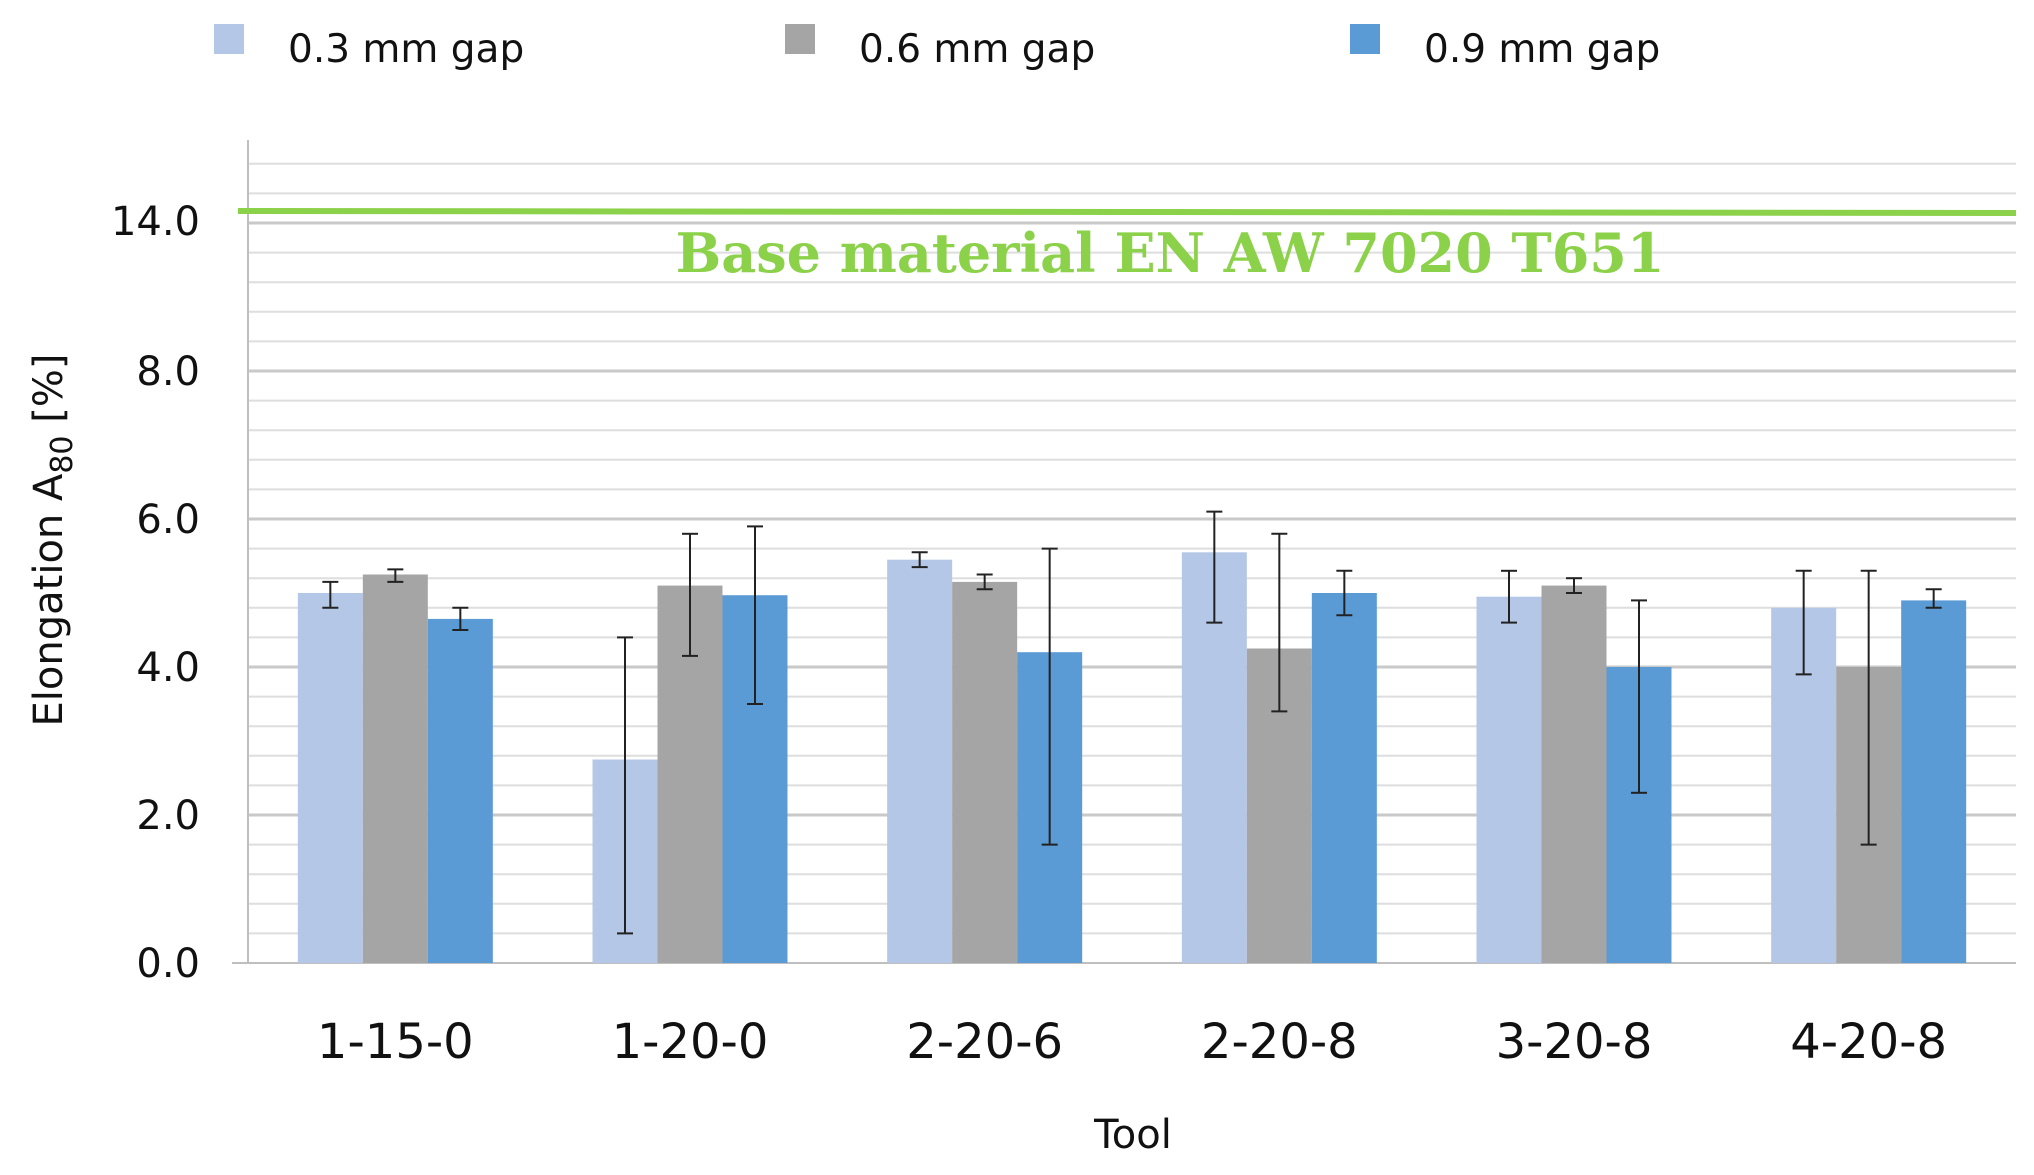 The image size is (2034, 1175). I want to click on y-axis-title: Elongation A80 [%], so click(53, 540).